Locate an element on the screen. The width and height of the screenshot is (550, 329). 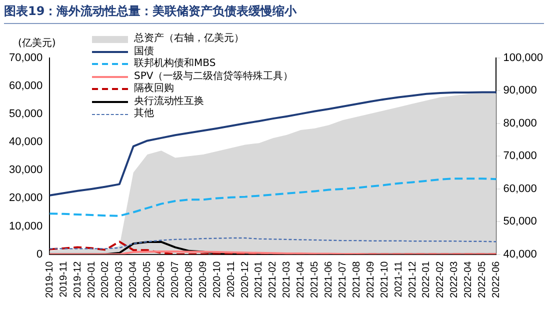
x-tick-label: 2020-12 is located at coordinates (245, 279).